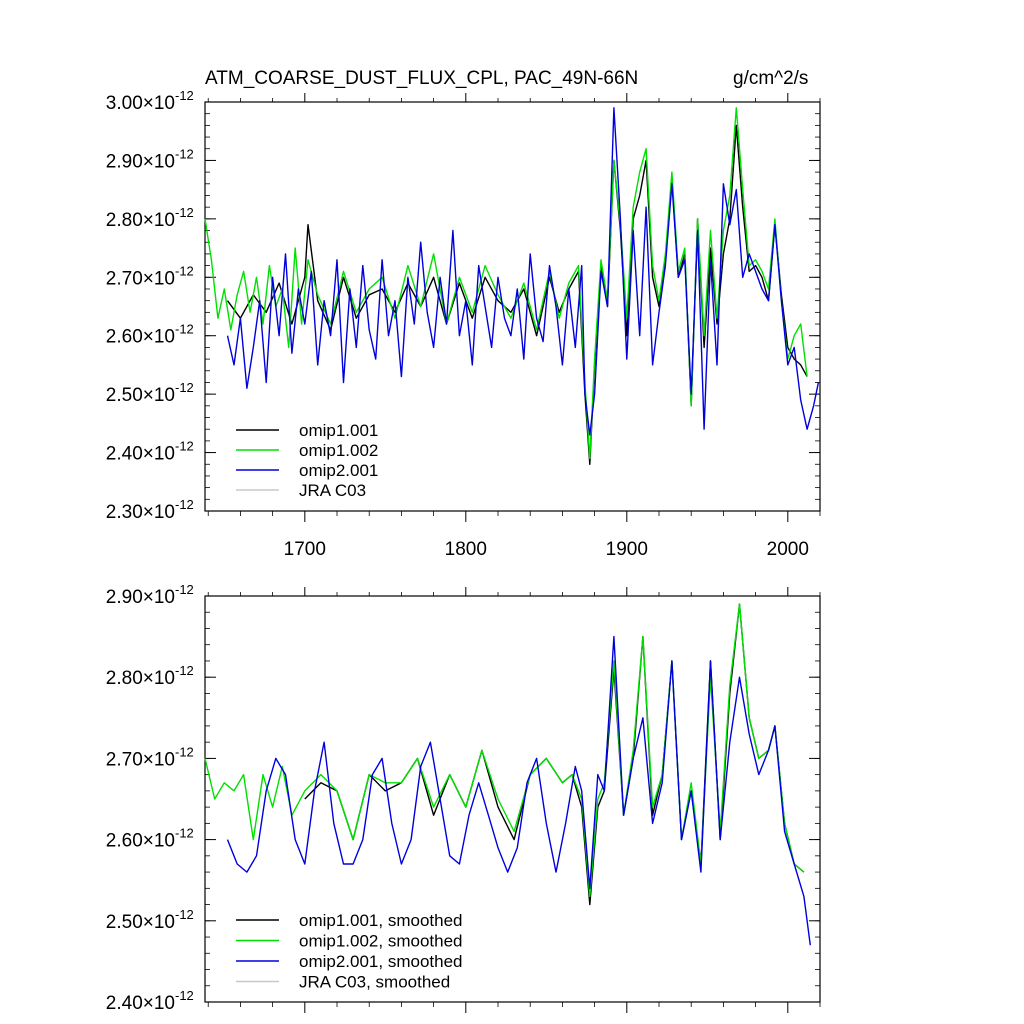  I want to click on legend-label: JRA C03, smoothed, so click(374, 982).